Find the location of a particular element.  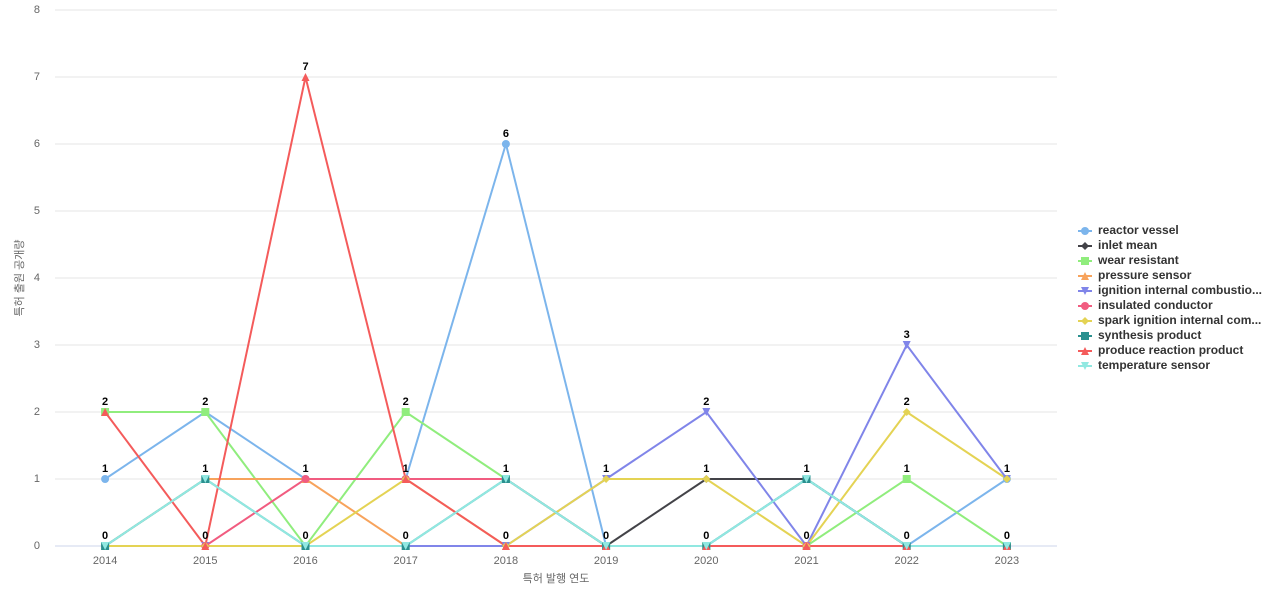

x-tick-label: 2014 is located at coordinates (105, 561).